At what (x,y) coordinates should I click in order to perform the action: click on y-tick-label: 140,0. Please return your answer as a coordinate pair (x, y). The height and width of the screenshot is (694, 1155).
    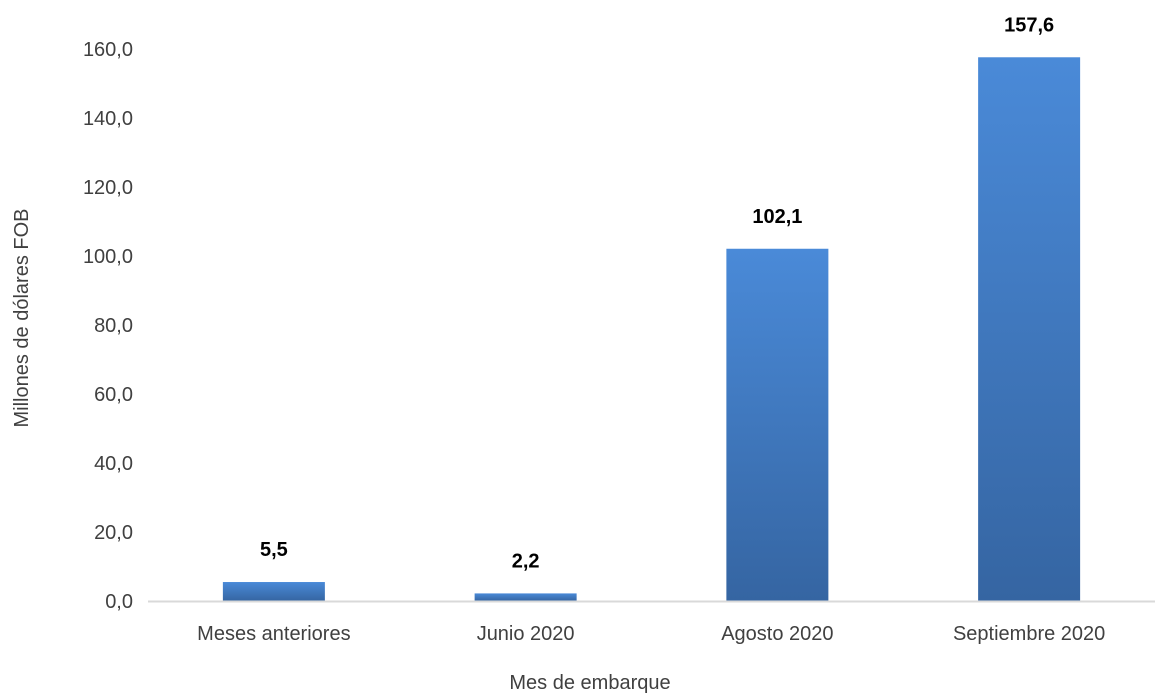
    Looking at the image, I should click on (108, 119).